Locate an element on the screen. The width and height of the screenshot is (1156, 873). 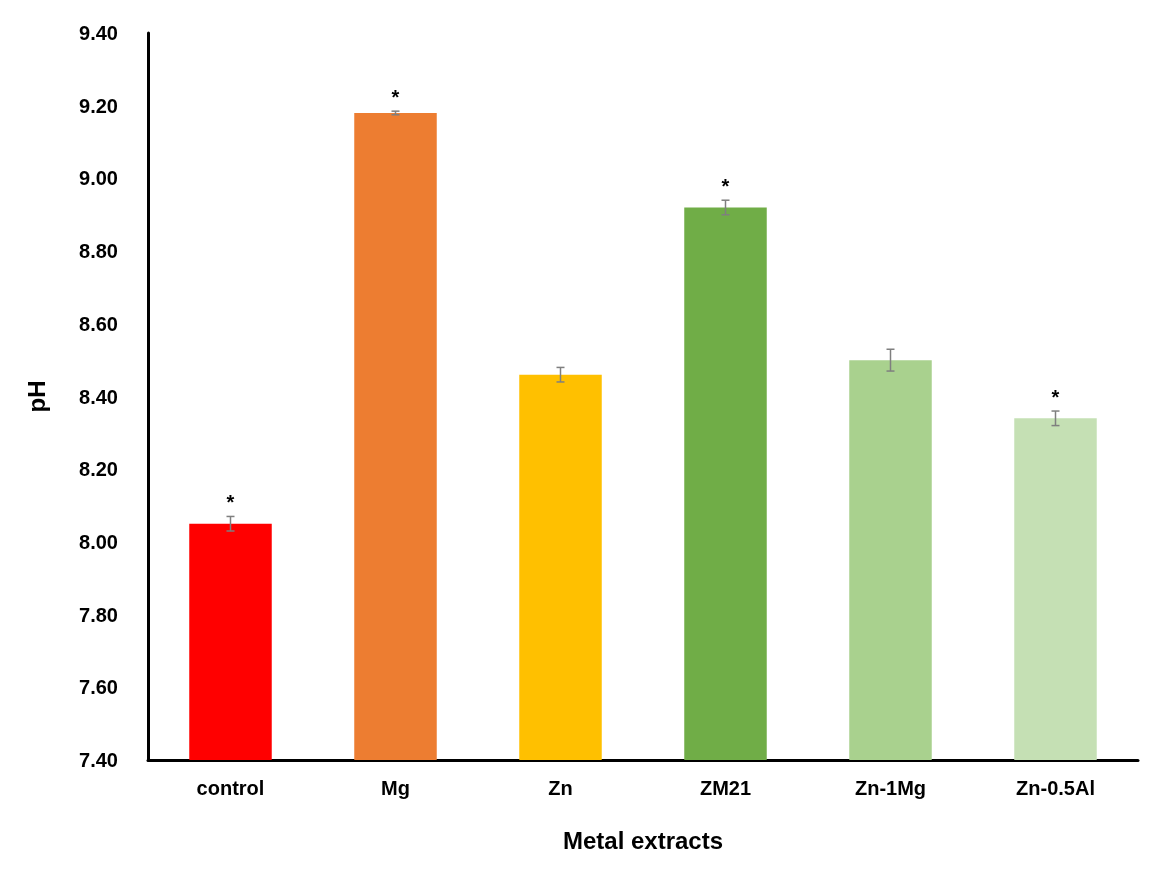
x-tick-label: Mg is located at coordinates (395, 788).